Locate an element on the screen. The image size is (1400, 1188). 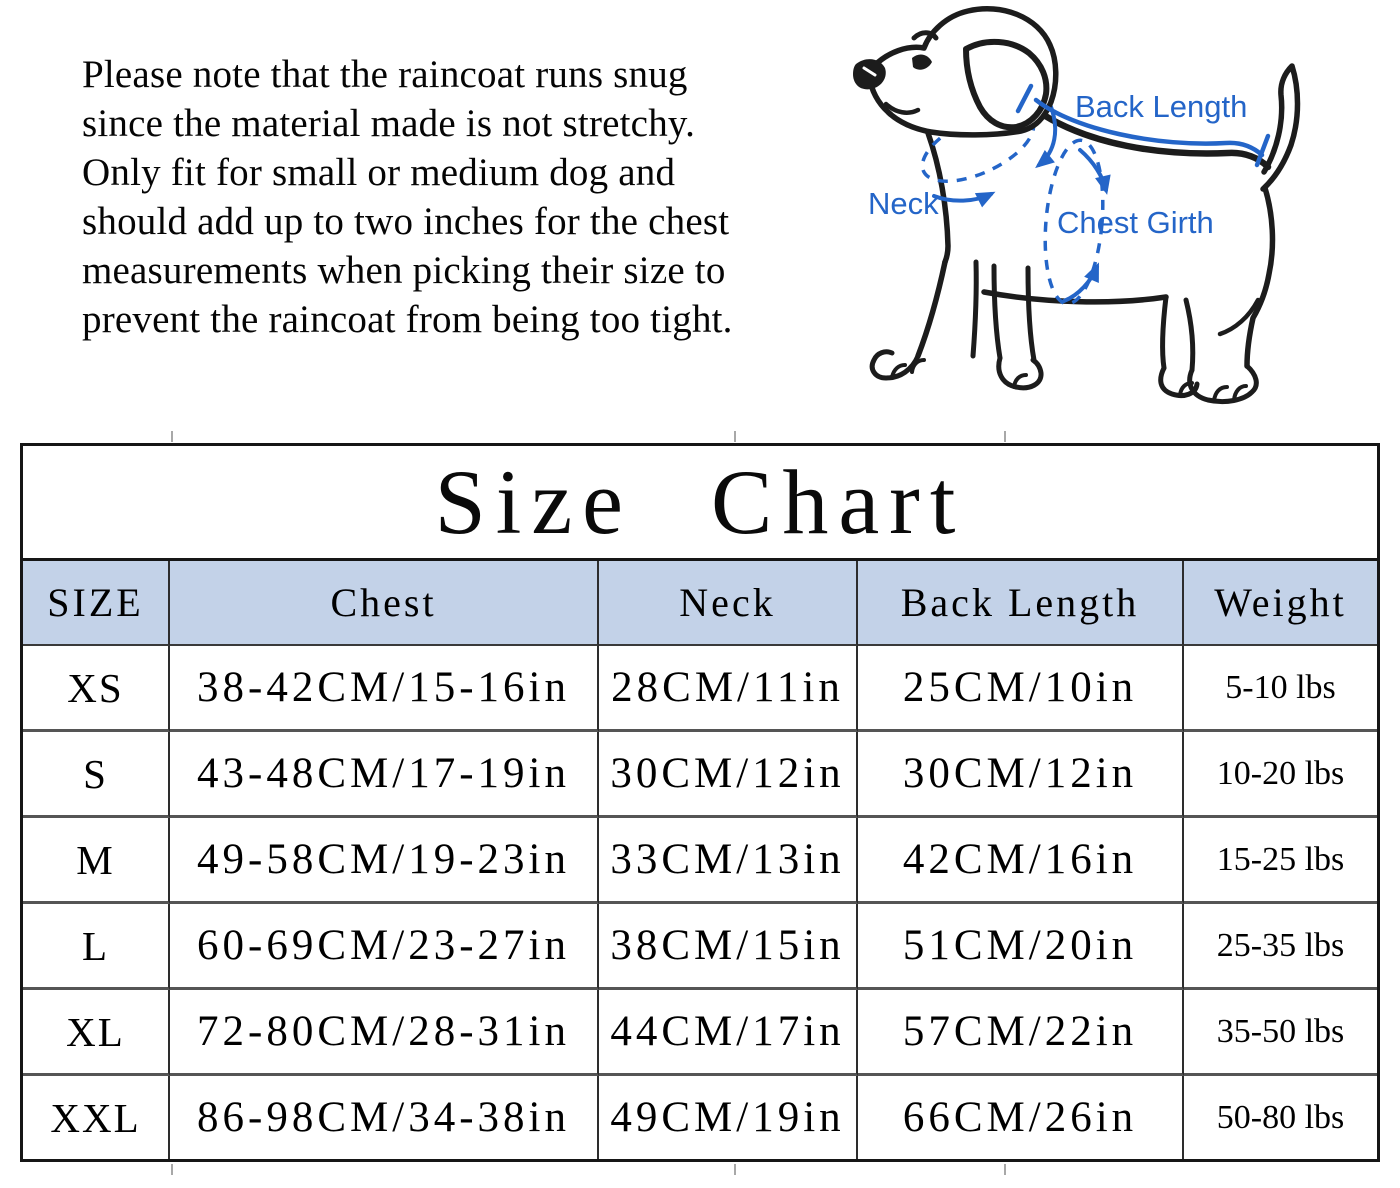
dog-mouth is located at coordinates (902, 108).